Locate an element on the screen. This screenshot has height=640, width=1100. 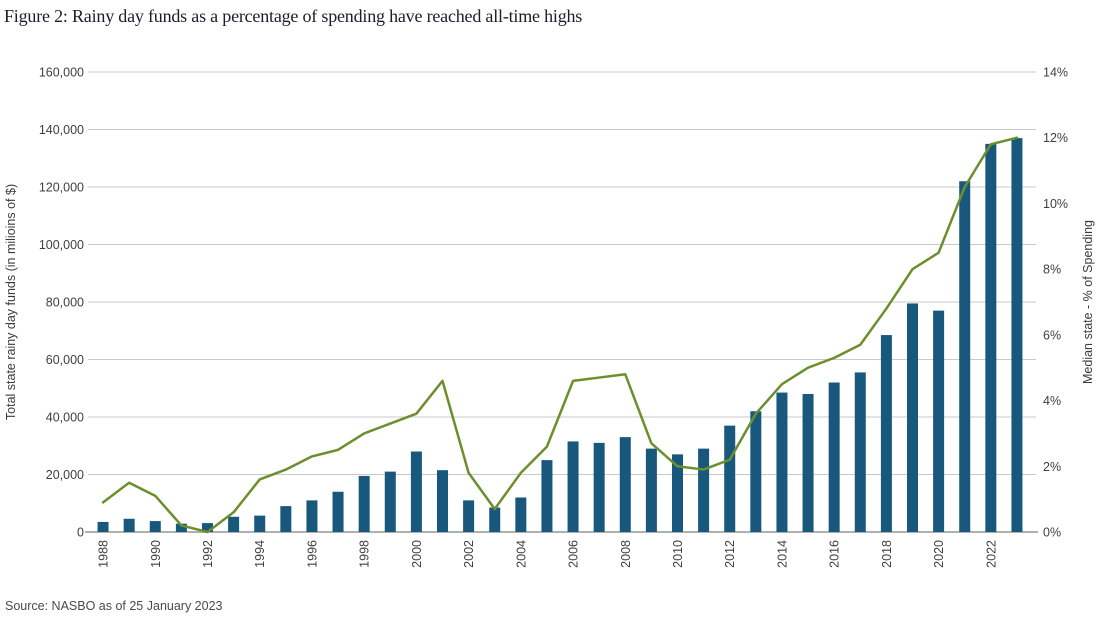
x-axis-tick-label: 2002 is located at coordinates (469, 554).